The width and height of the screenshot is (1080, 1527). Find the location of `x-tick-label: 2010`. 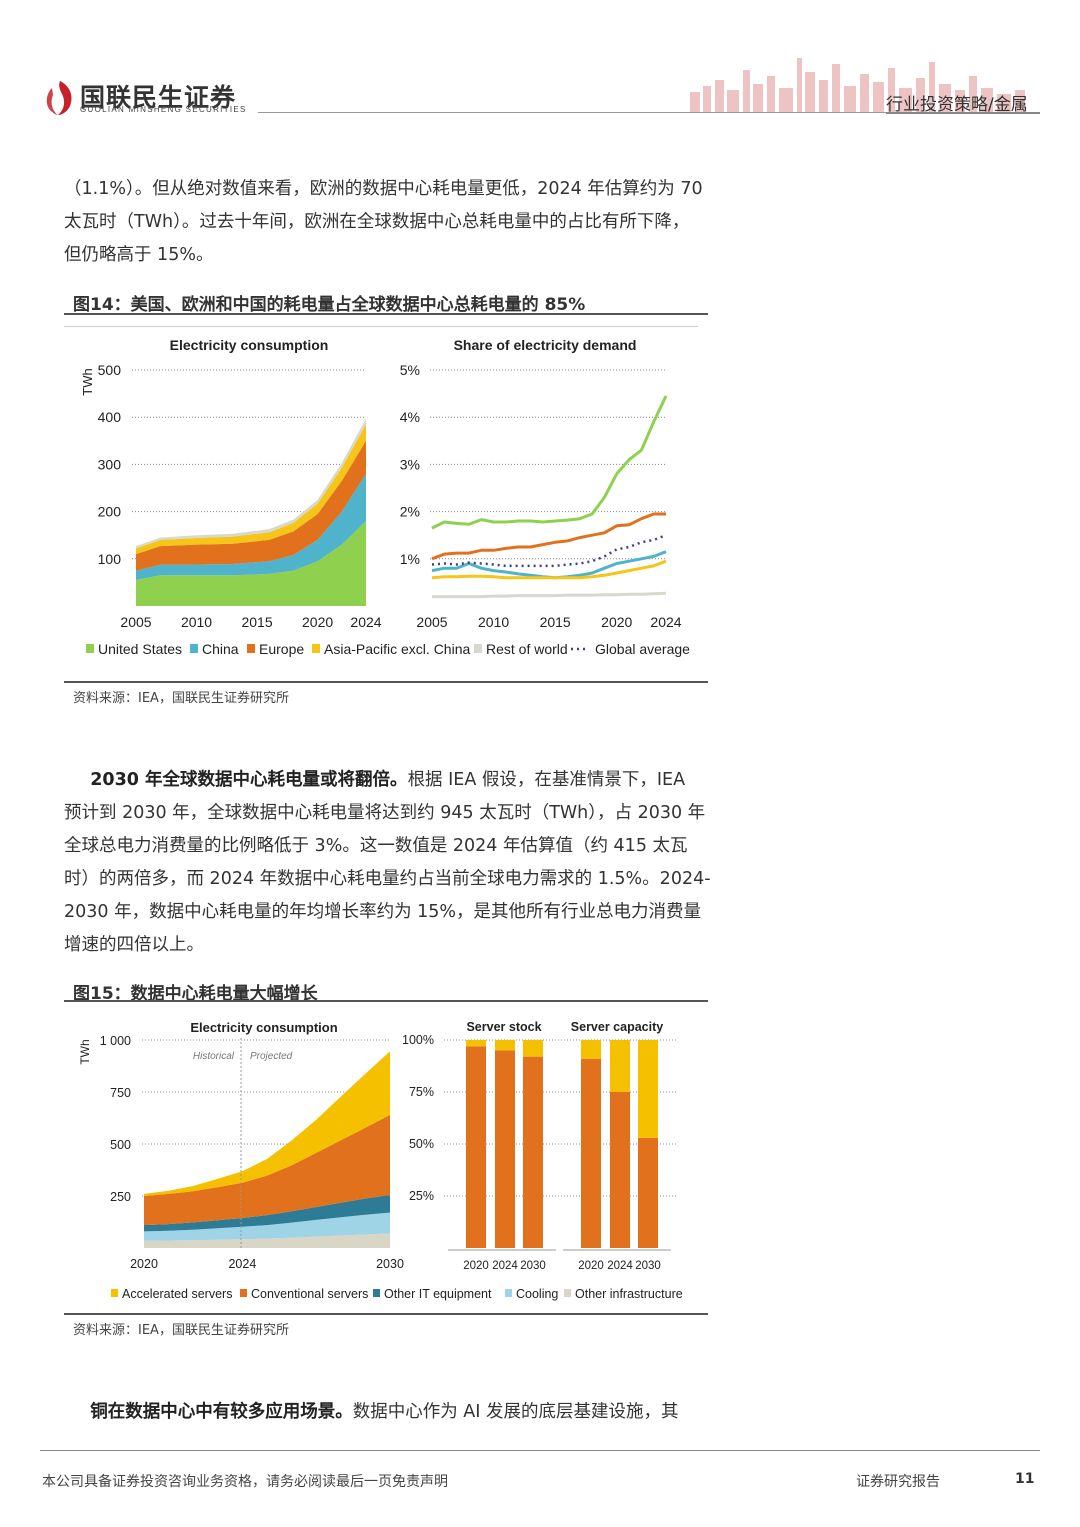

x-tick-label: 2010 is located at coordinates (196, 622).